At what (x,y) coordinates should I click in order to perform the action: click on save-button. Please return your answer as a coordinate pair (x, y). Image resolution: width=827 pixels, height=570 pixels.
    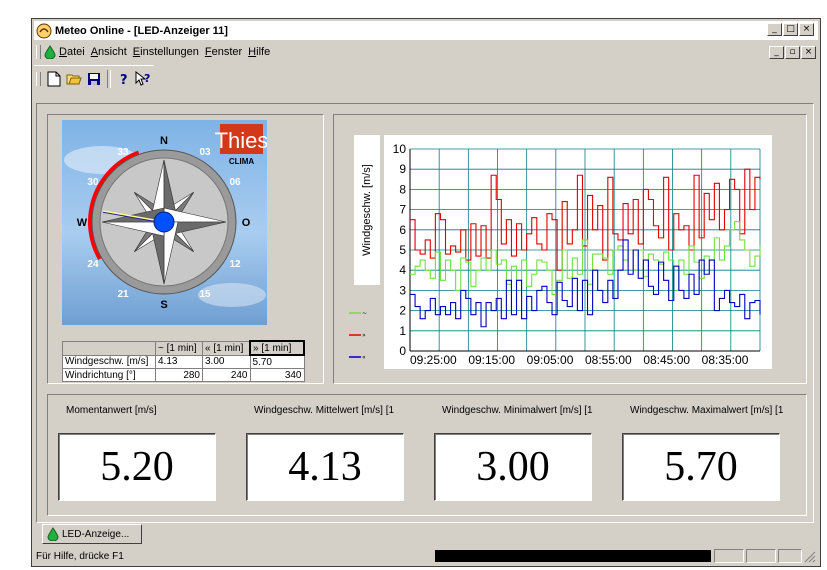
    Looking at the image, I should click on (94, 79).